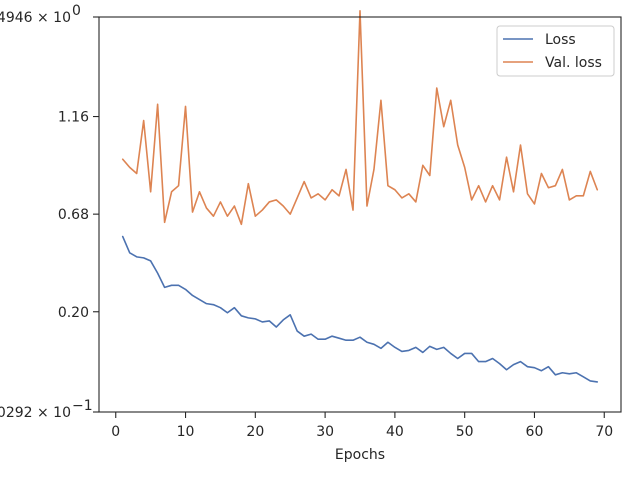  I want to click on x-tick-label: 50, so click(465, 432).